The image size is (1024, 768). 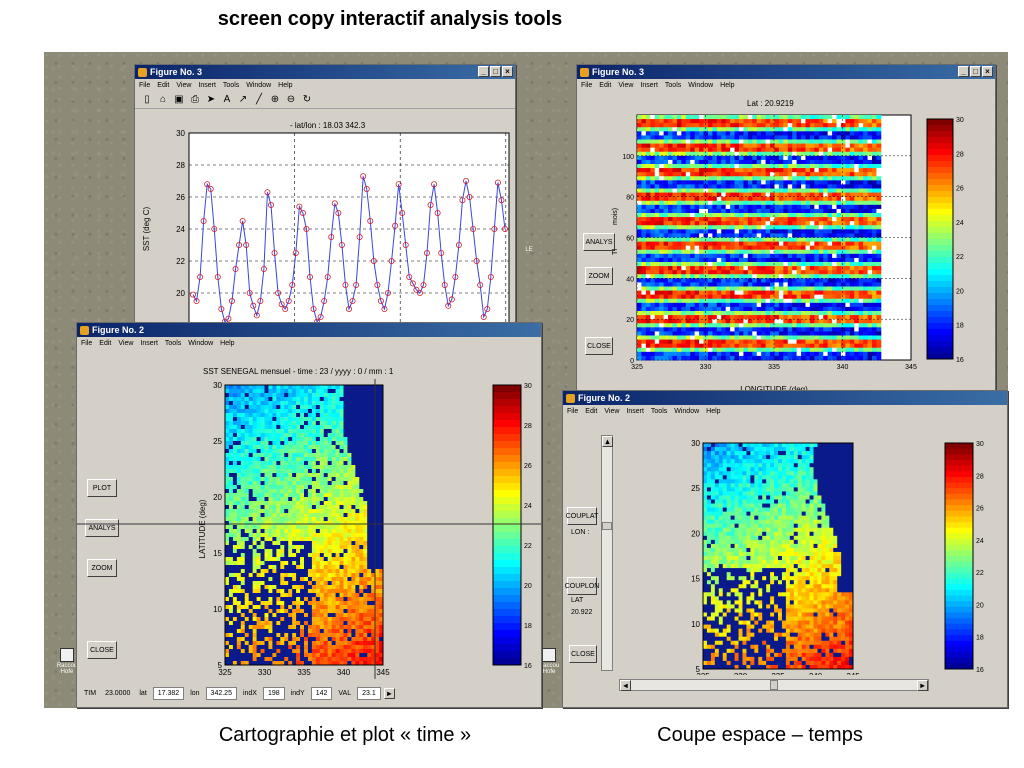 I want to click on zoom-out-icon: ⊖, so click(x=291, y=99).